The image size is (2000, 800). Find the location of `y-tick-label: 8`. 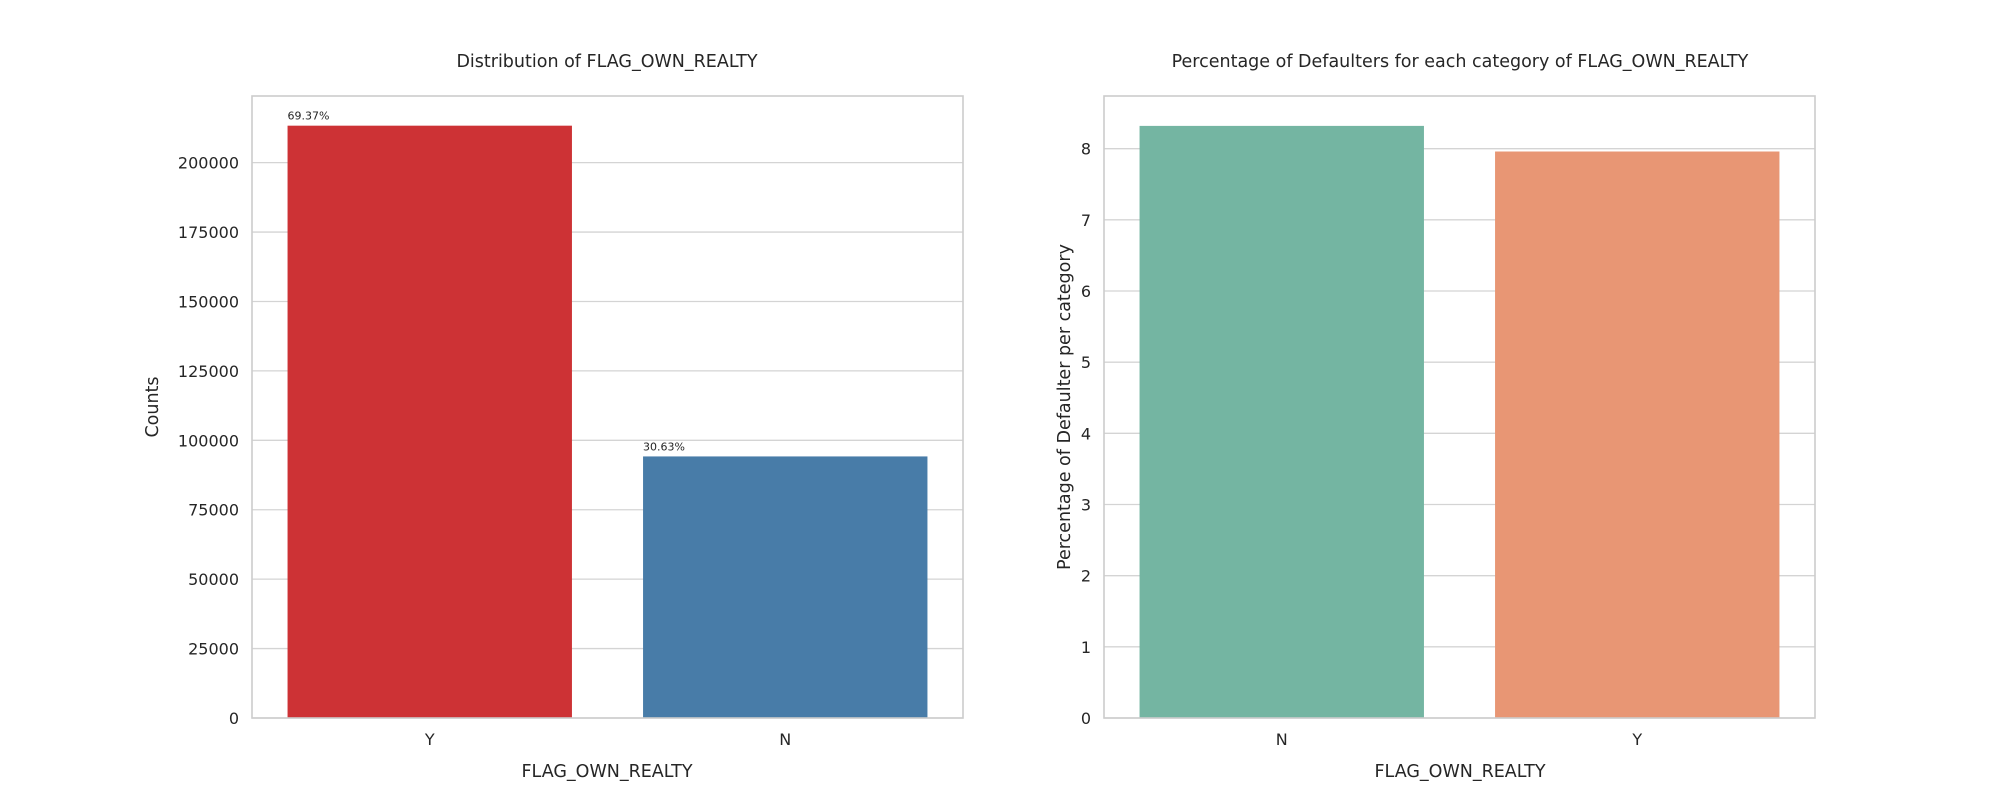

y-tick-label: 8 is located at coordinates (1086, 149).